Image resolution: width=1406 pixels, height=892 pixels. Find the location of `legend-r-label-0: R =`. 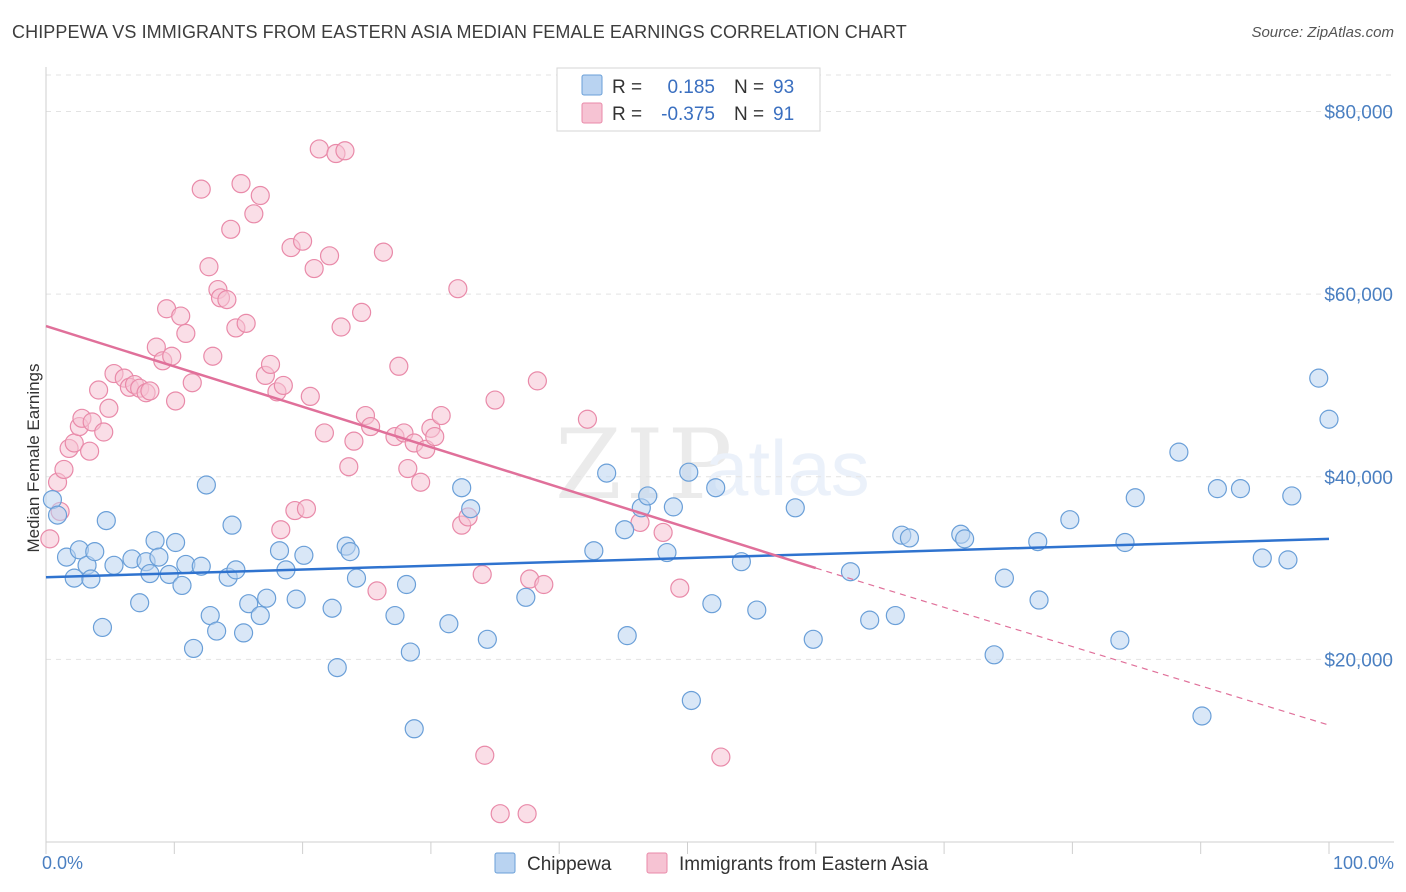

legend-r-label-0: R = is located at coordinates (627, 87).